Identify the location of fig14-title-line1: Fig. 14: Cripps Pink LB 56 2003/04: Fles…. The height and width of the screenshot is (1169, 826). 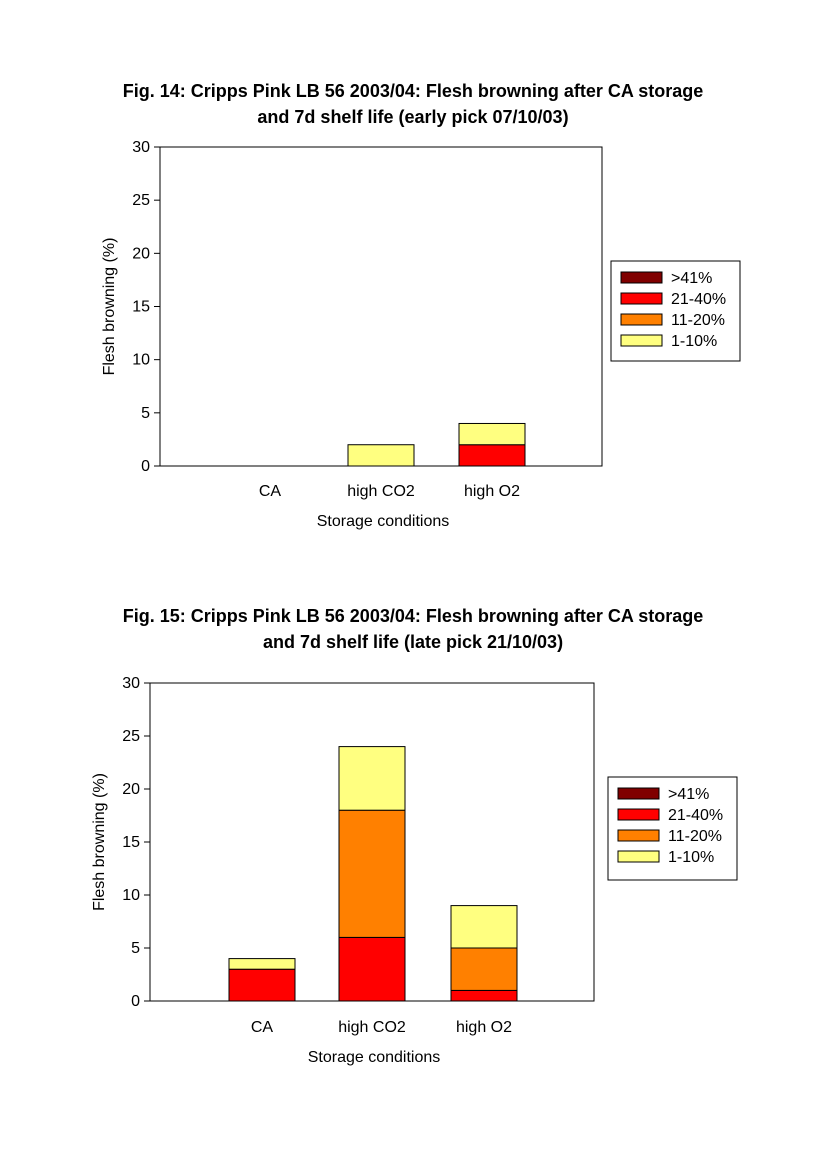
(413, 91).